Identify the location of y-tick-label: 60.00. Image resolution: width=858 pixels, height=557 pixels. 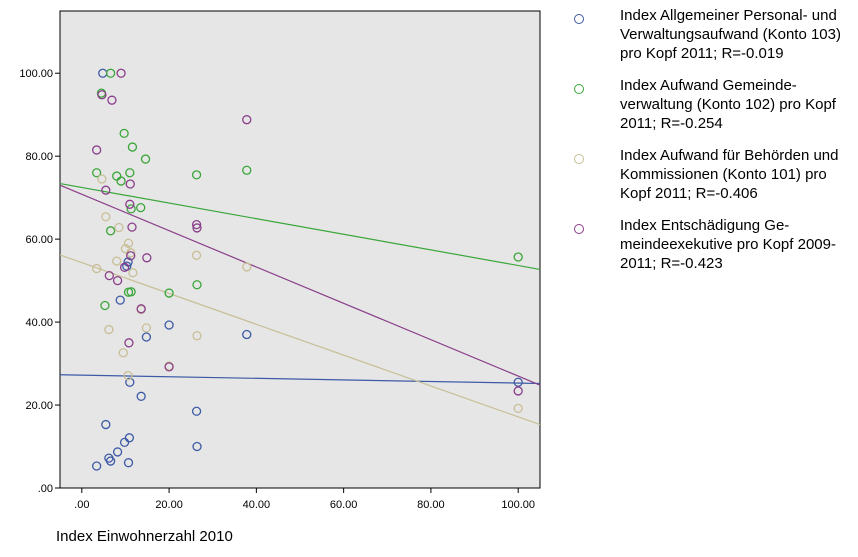
(39, 240).